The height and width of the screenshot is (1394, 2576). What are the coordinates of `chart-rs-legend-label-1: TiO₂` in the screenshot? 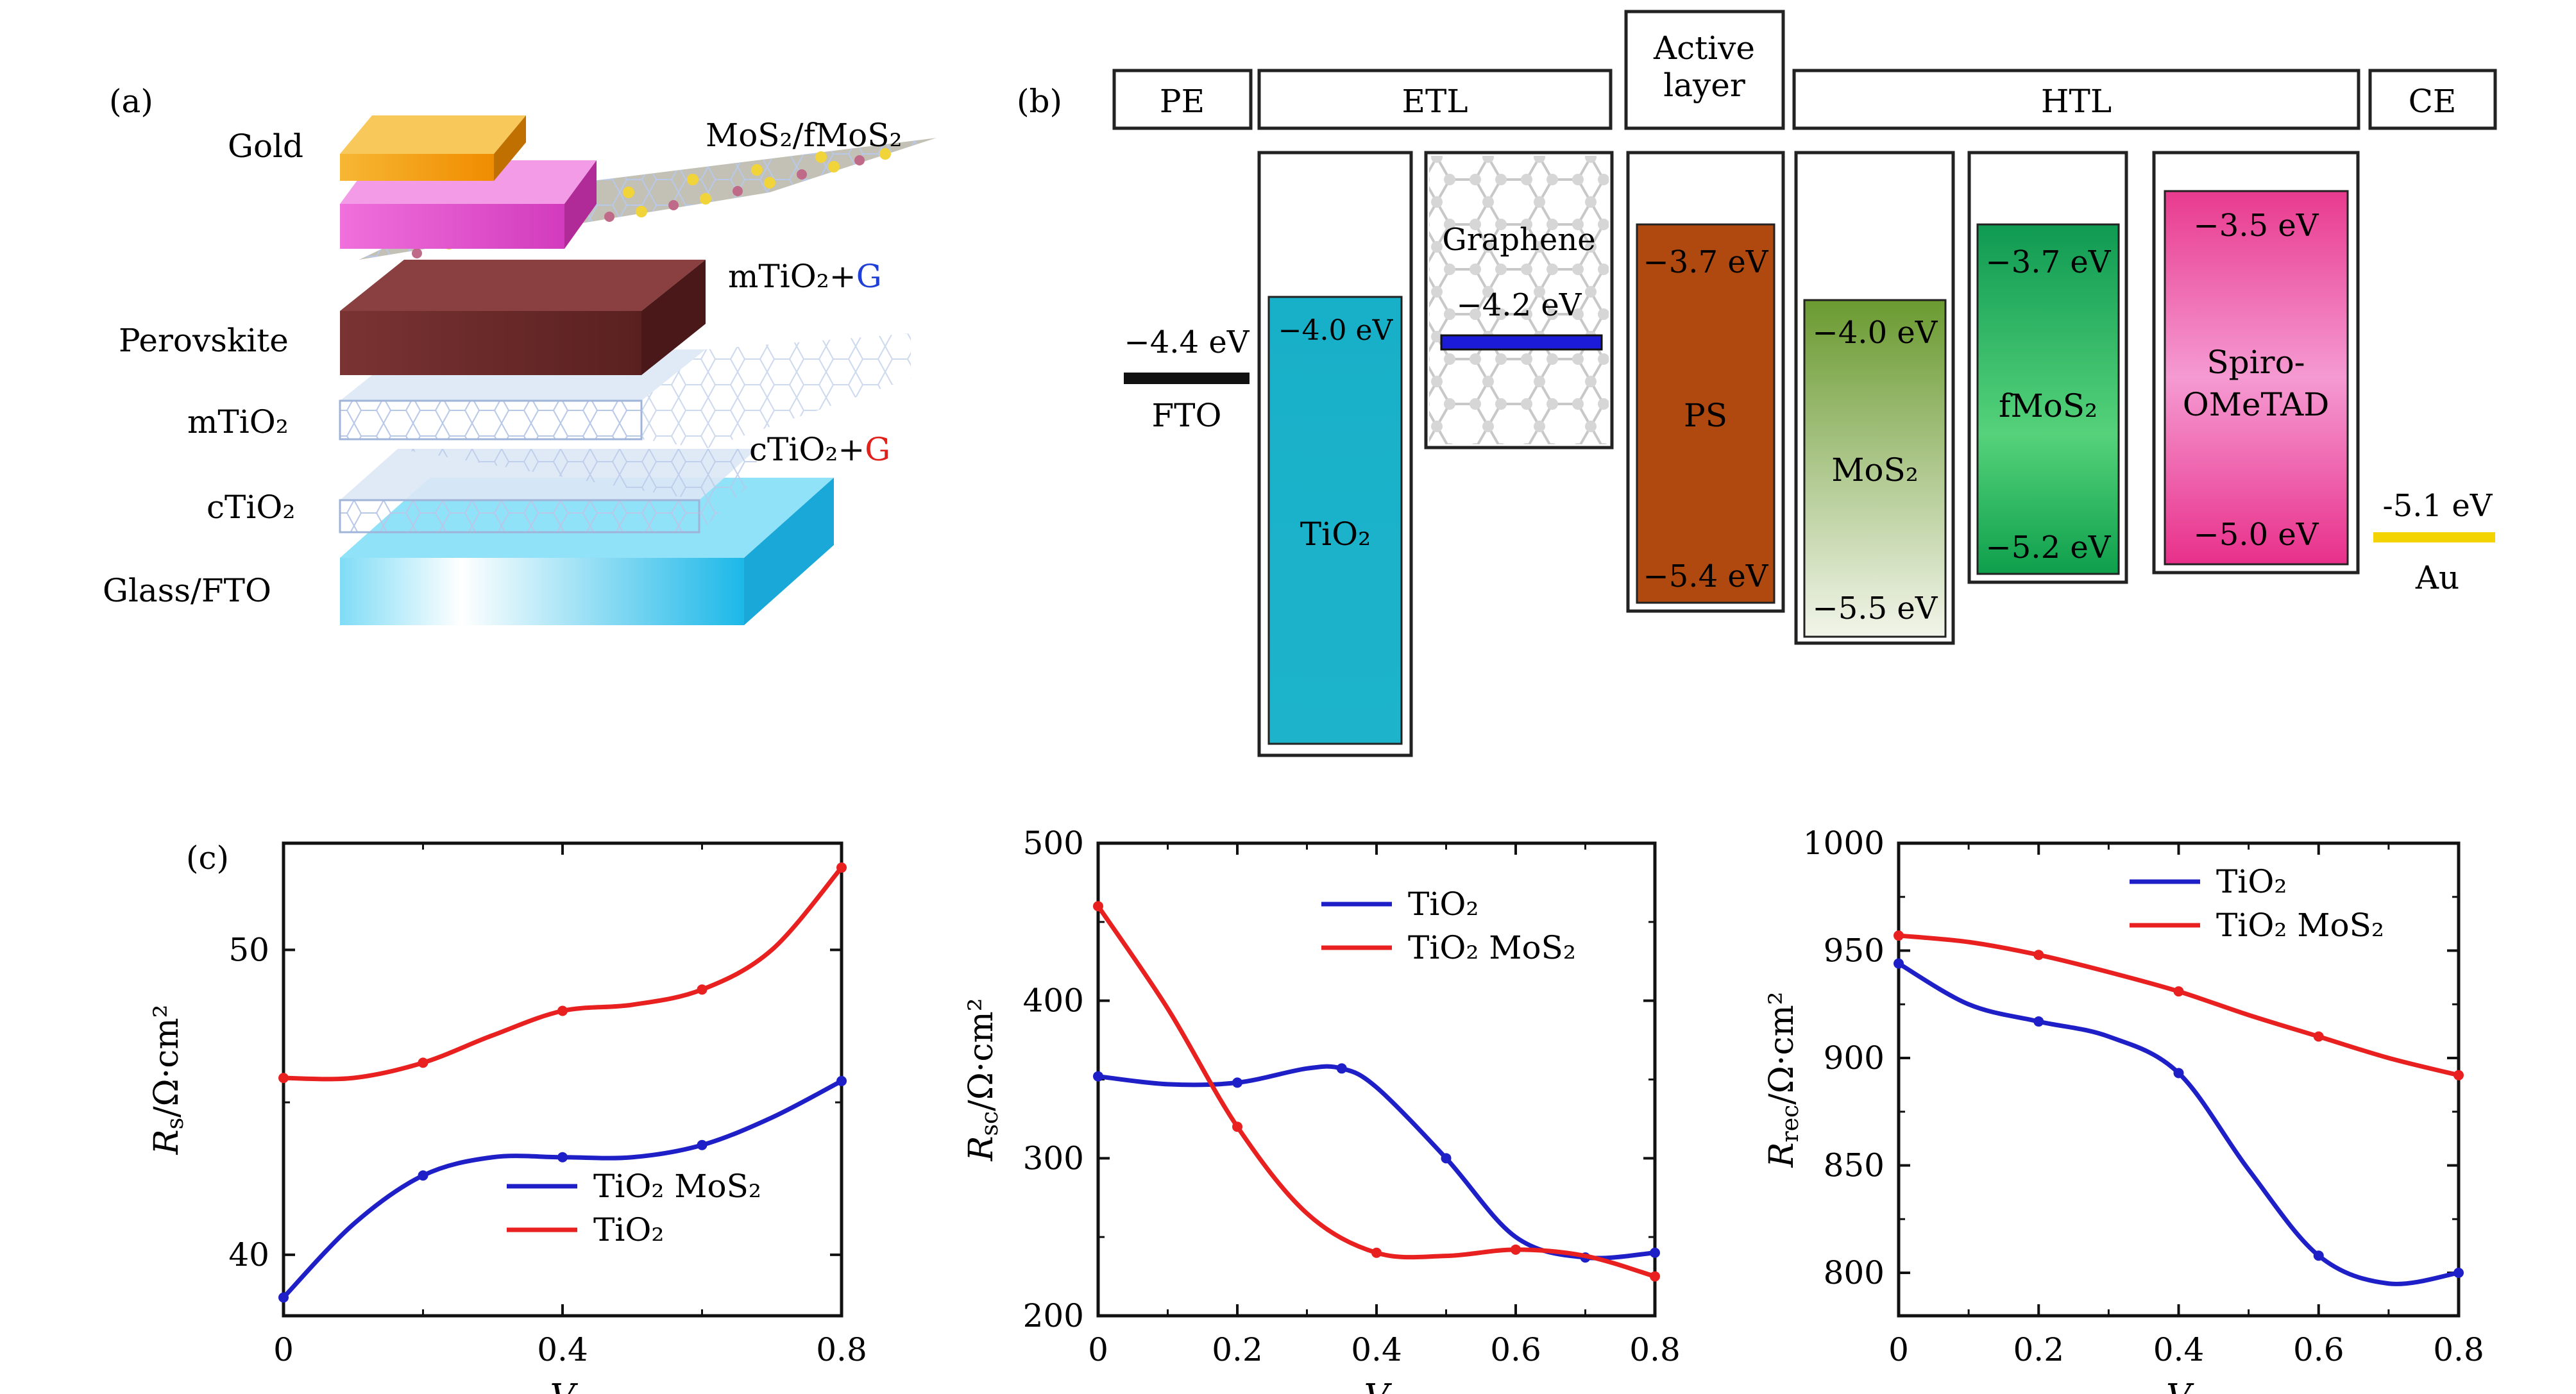 It's located at (628, 1229).